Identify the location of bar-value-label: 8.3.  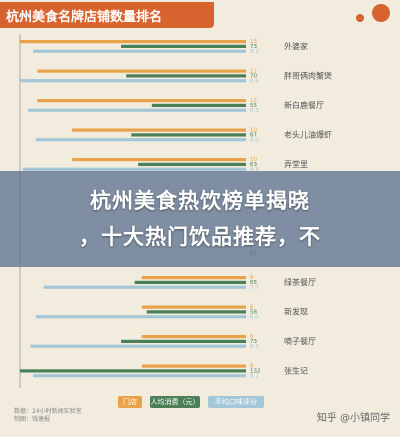
(254, 111).